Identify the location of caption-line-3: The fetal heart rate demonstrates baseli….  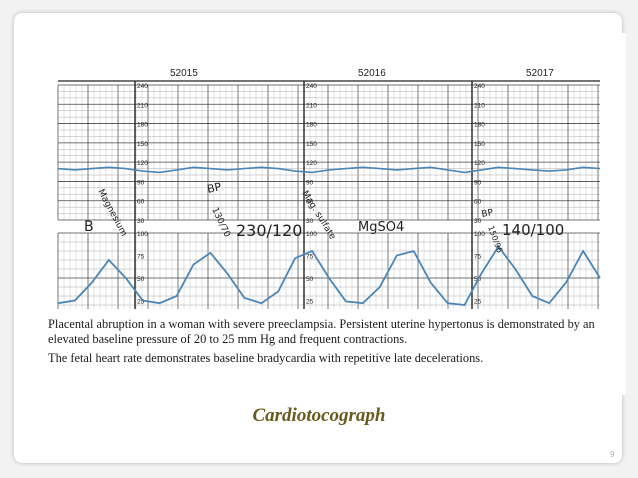
(266, 358).